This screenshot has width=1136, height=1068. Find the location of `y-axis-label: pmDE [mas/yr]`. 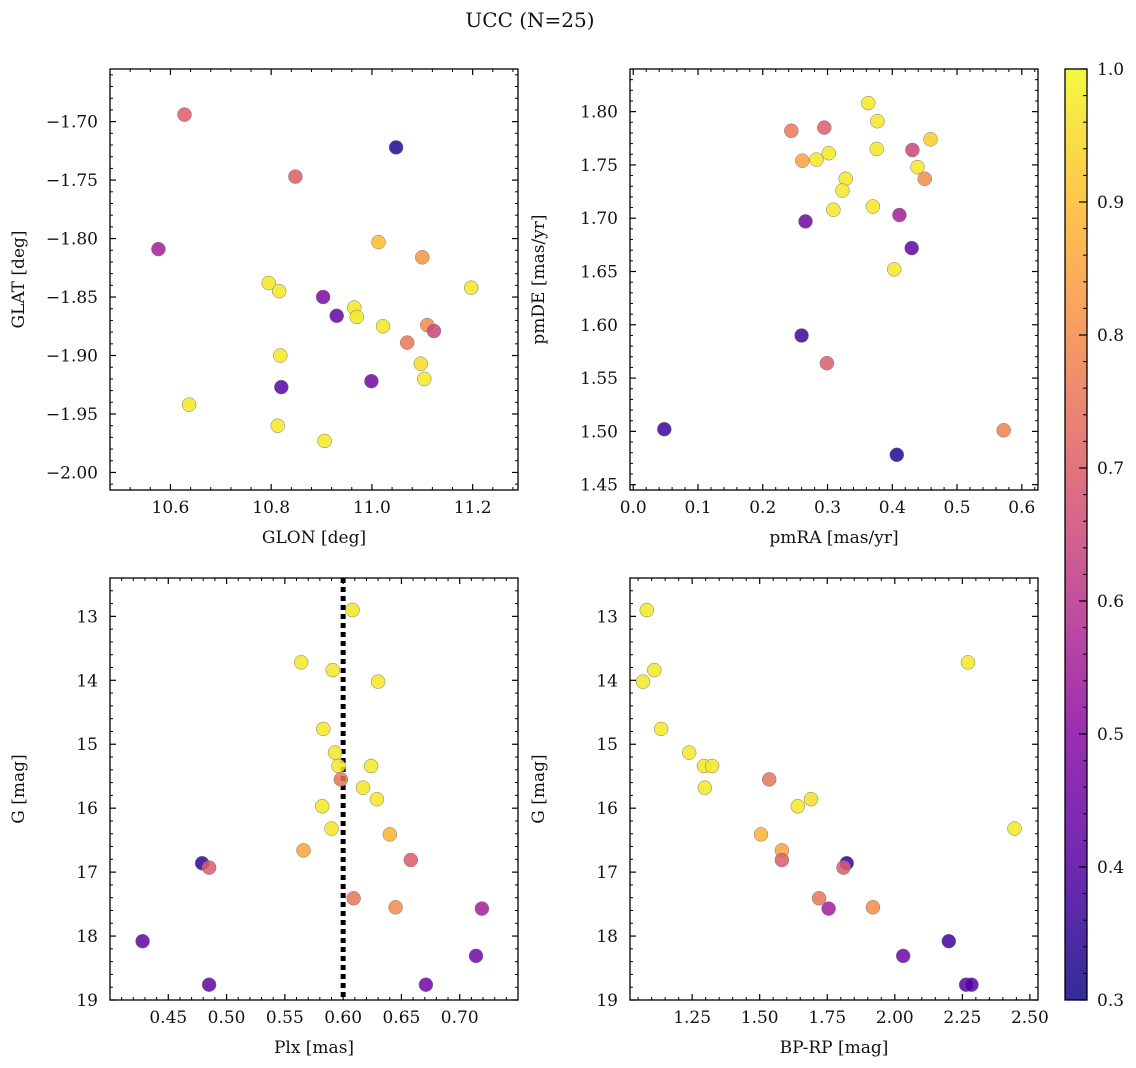

y-axis-label: pmDE [mas/yr] is located at coordinates (539, 279).